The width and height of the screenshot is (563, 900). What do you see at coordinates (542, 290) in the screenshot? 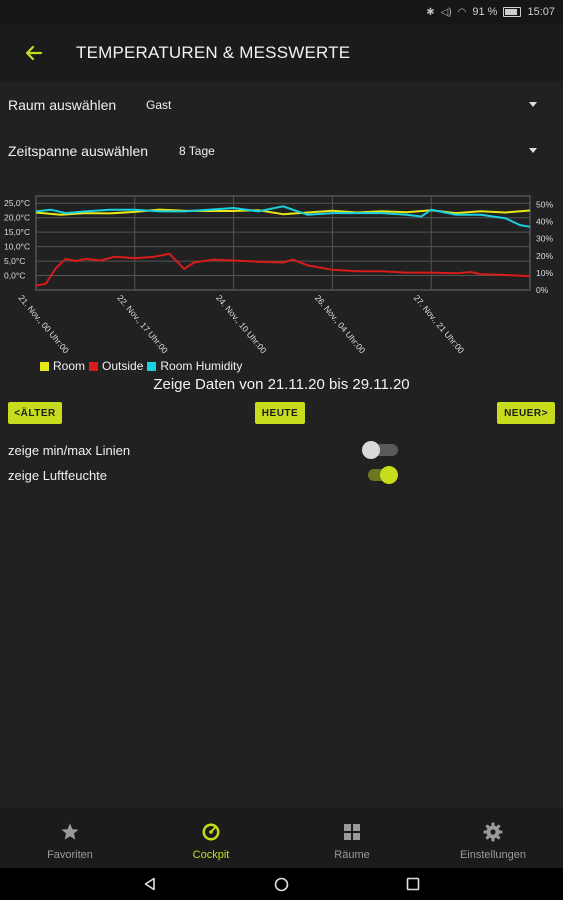
I see `y-right-tick: 0%` at bounding box center [542, 290].